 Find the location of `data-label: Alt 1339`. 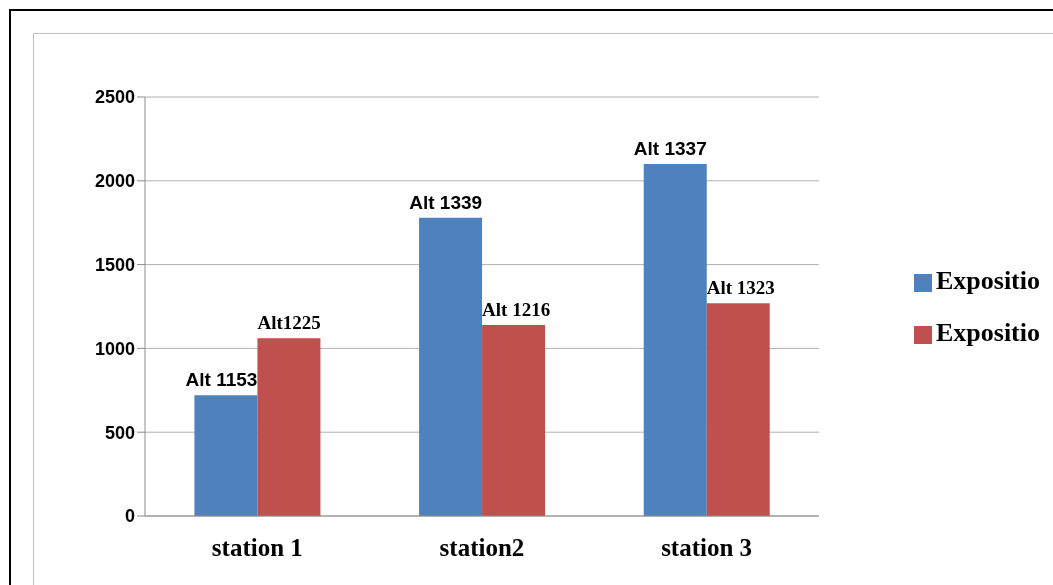

data-label: Alt 1339 is located at coordinates (446, 202).